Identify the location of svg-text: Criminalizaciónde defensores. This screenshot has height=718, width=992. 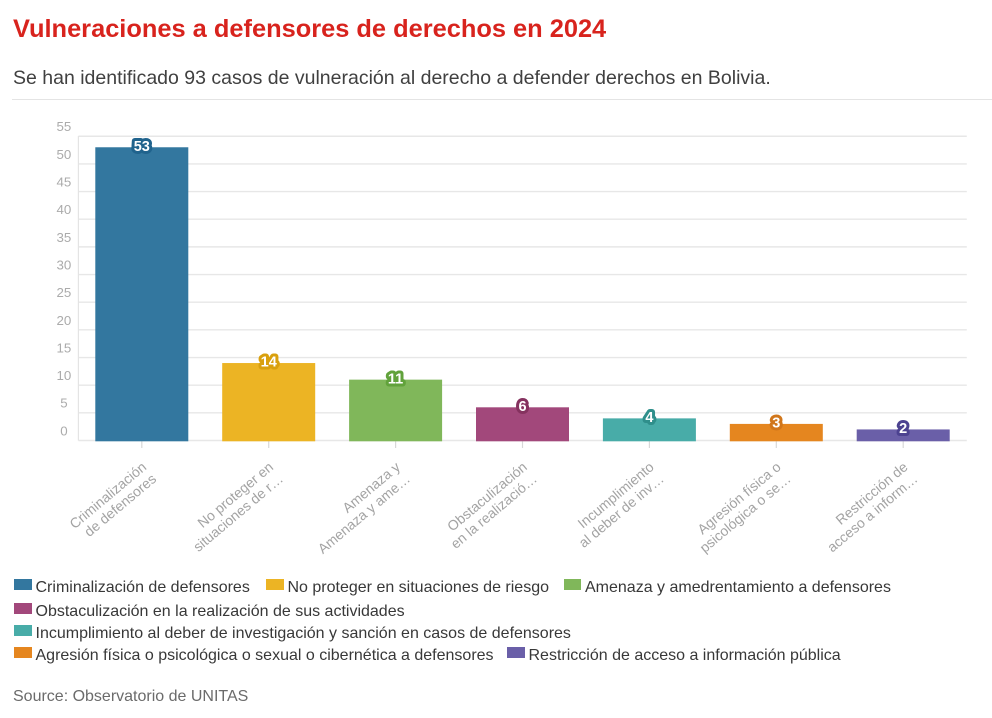
(112, 501).